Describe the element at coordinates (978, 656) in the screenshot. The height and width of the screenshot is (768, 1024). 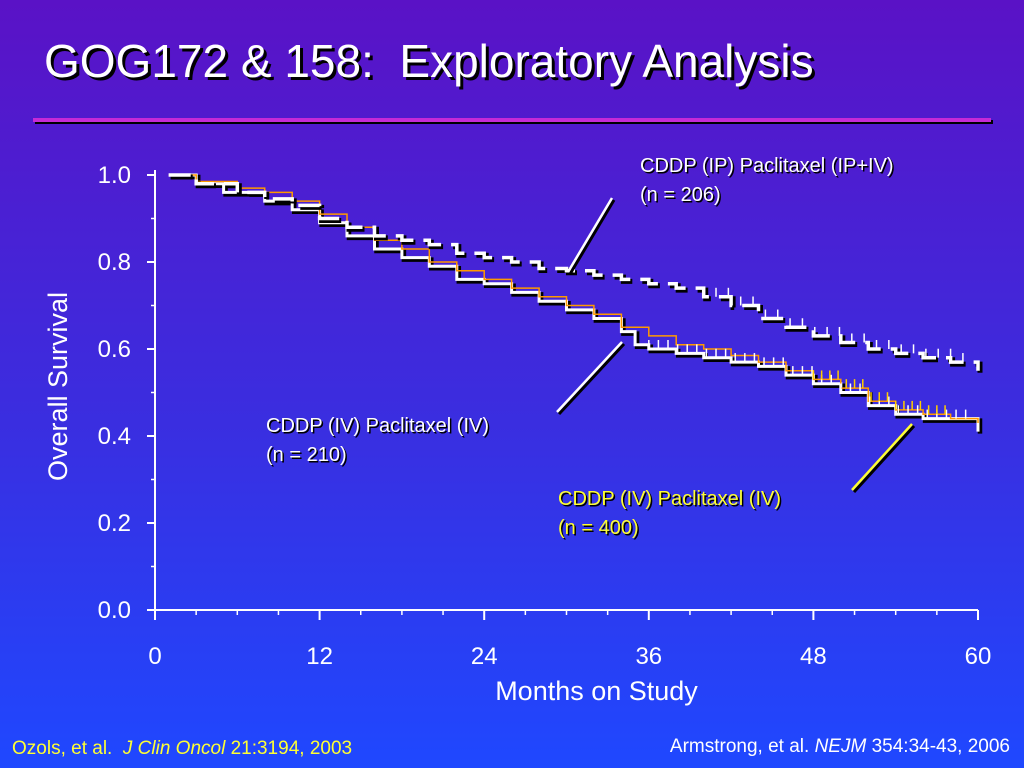
I see `x-tick-label: 60` at that location.